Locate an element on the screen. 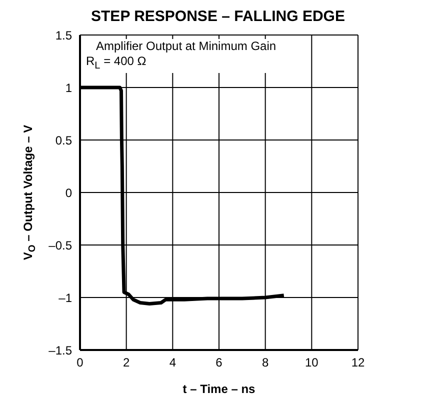  y-tick-label: –1 is located at coordinates (65, 297).